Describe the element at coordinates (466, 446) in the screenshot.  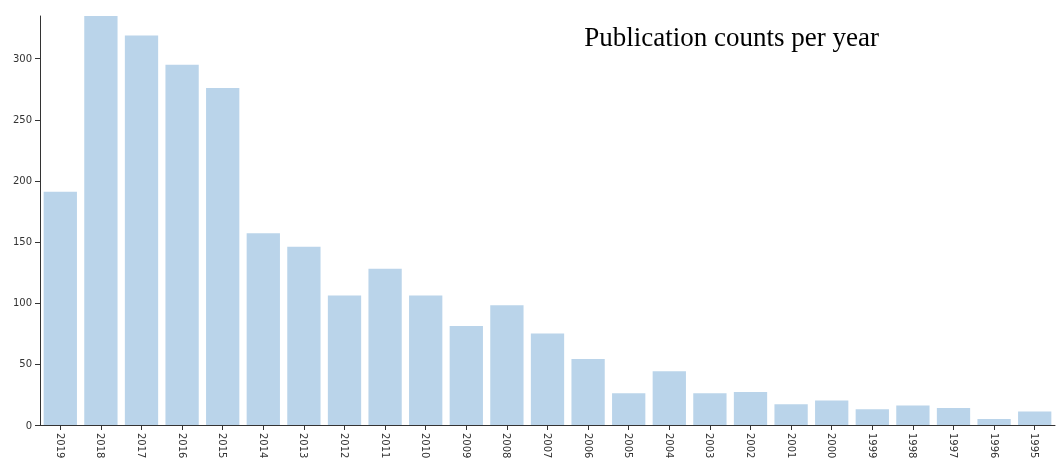
I see `x-tick-label: 2009` at that location.